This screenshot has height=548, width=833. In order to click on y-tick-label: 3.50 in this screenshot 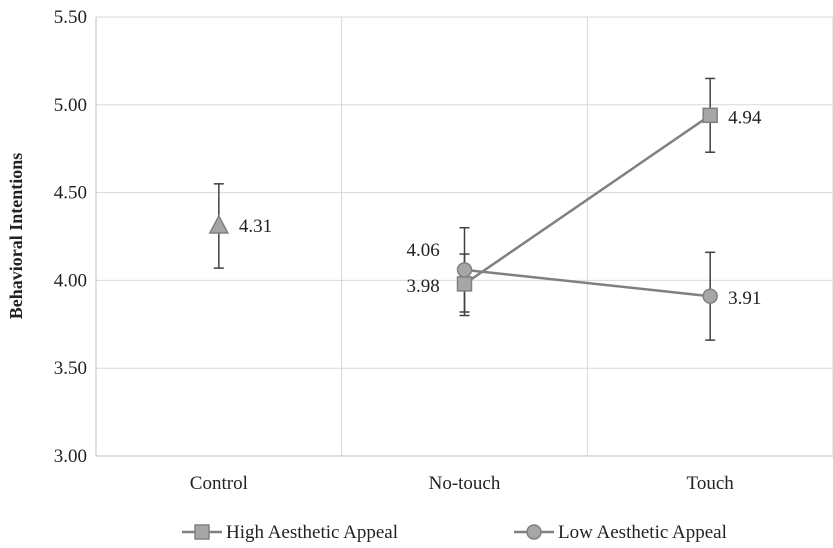, I will do `click(70, 368)`.